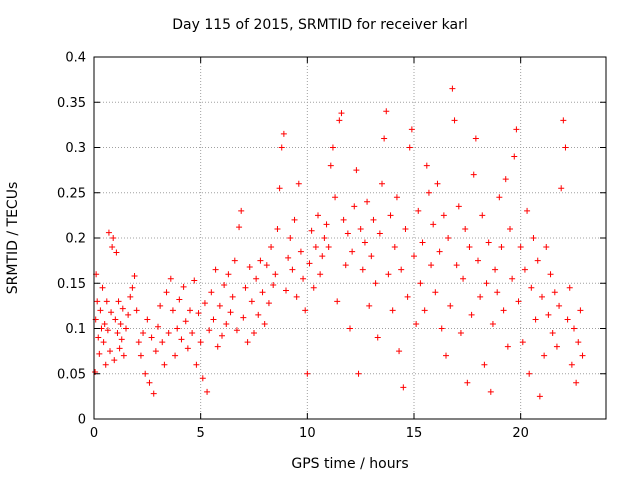 The height and width of the screenshot is (480, 640). I want to click on y-tick-label: 0.15, so click(71, 284).